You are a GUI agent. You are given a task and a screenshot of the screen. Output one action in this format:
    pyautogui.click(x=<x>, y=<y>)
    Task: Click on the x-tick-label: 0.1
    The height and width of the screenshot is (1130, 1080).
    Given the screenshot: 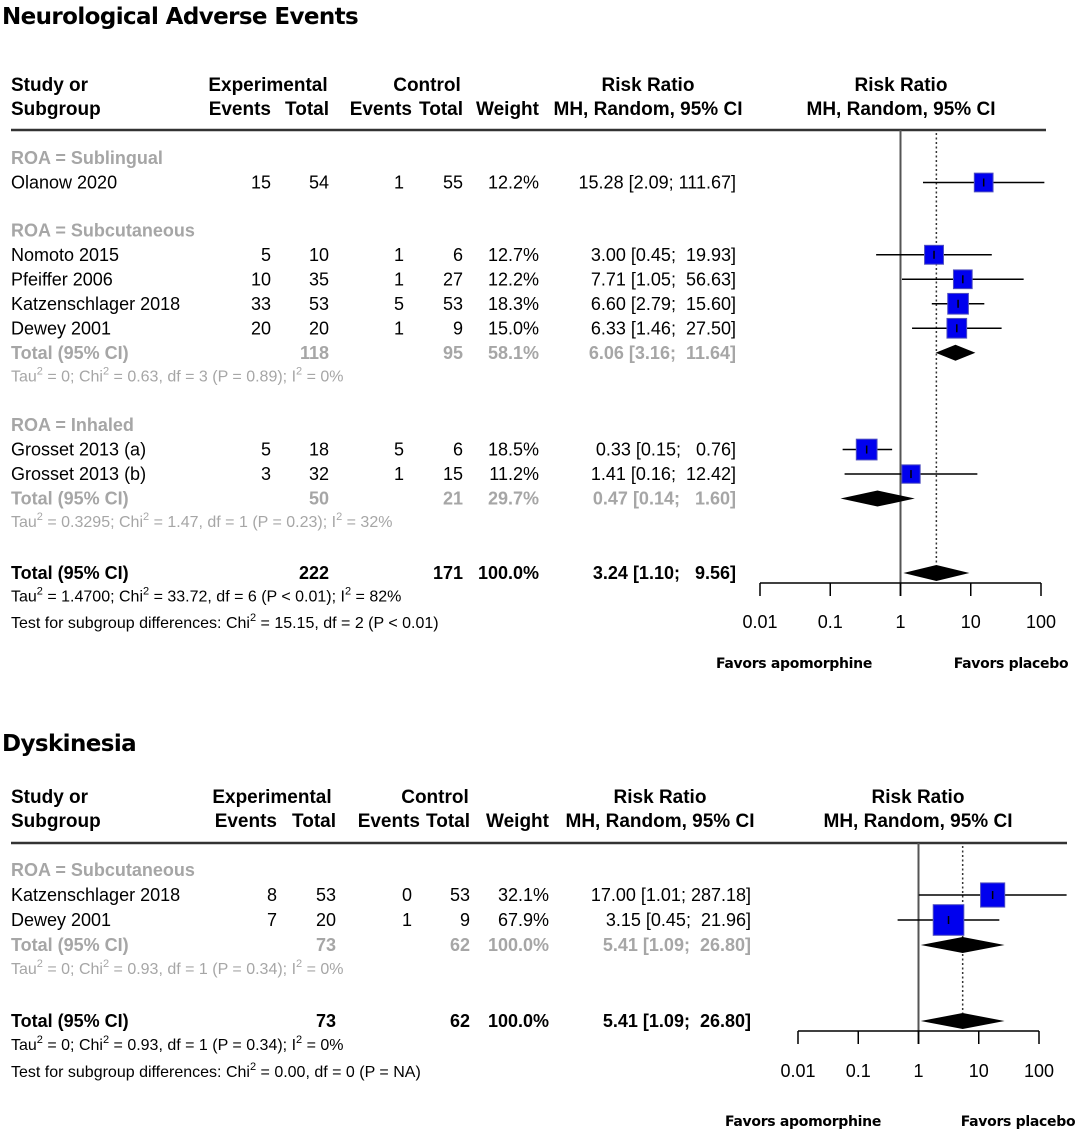 What is the action you would take?
    pyautogui.click(x=830, y=622)
    